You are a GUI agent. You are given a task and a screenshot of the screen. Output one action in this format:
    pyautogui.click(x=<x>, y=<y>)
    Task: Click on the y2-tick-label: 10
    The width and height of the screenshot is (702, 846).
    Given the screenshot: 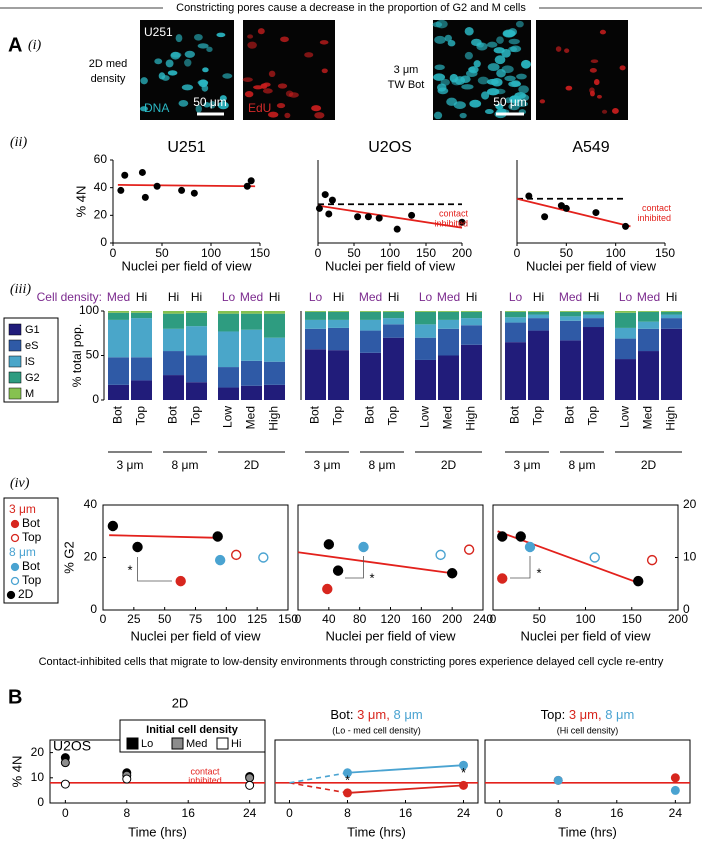 What is the action you would take?
    pyautogui.click(x=690, y=557)
    